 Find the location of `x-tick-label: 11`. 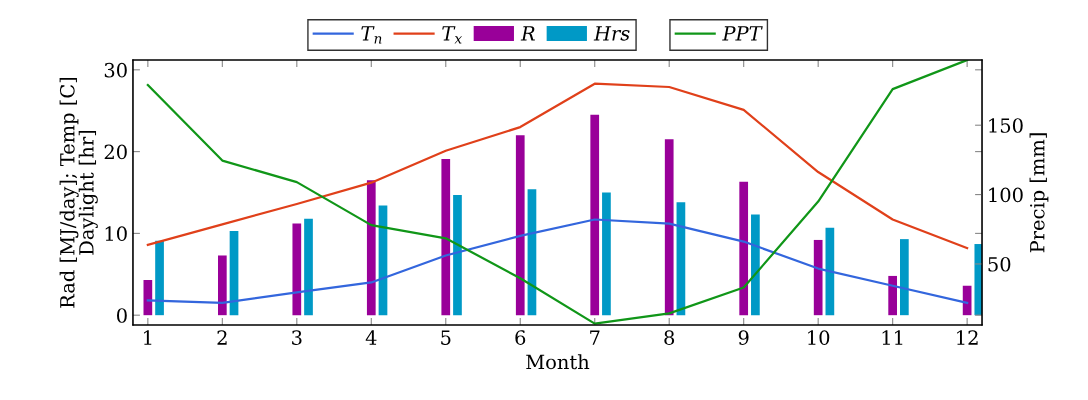

x-tick-label: 11 is located at coordinates (892, 337).